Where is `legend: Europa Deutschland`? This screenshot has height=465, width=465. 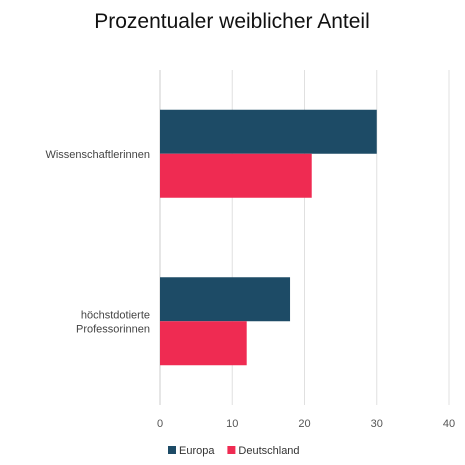 legend: Europa Deutschland is located at coordinates (234, 451).